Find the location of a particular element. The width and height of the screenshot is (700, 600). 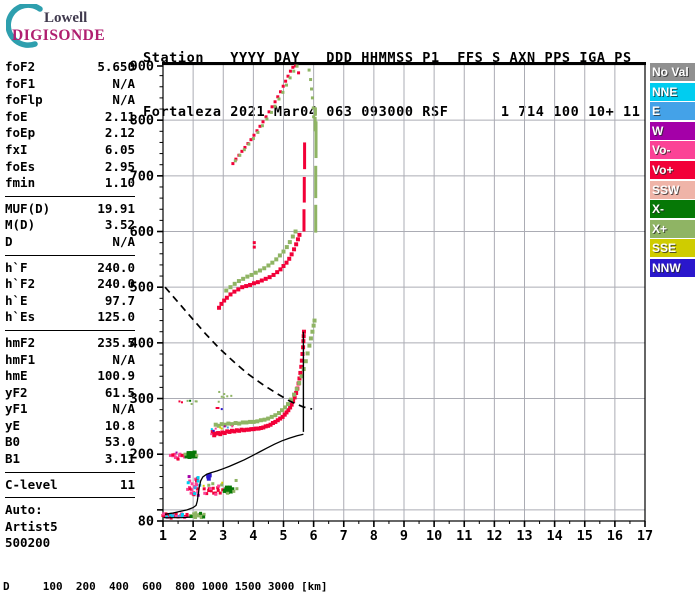

param-row-fmin: fmin 1.10 is located at coordinates (70, 183).